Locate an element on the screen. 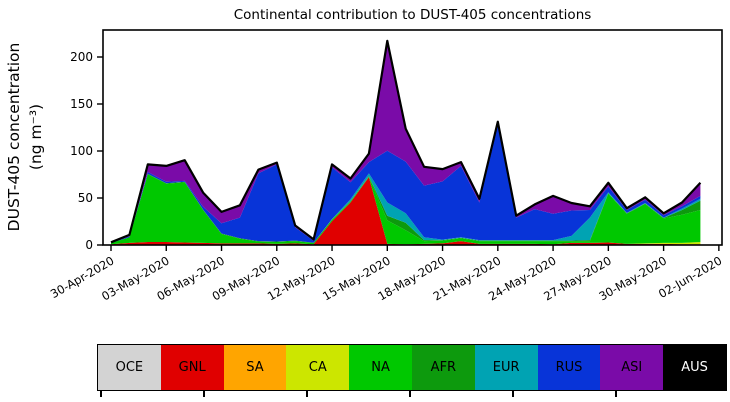  area-series-afr is located at coordinates (406, 208).